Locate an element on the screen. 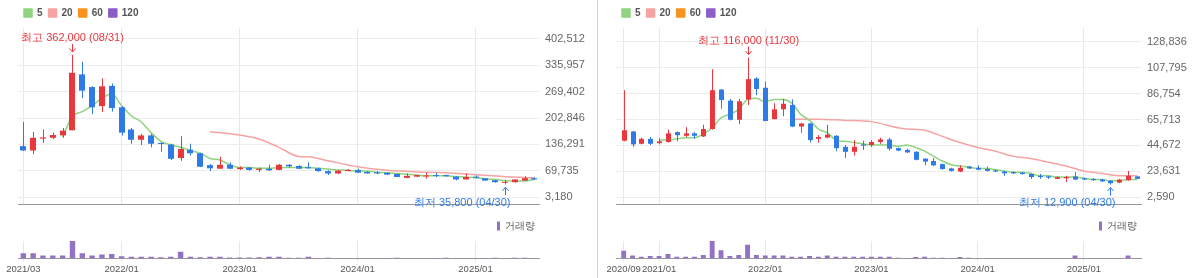  y-tick-label: 136,291 is located at coordinates (565, 143).